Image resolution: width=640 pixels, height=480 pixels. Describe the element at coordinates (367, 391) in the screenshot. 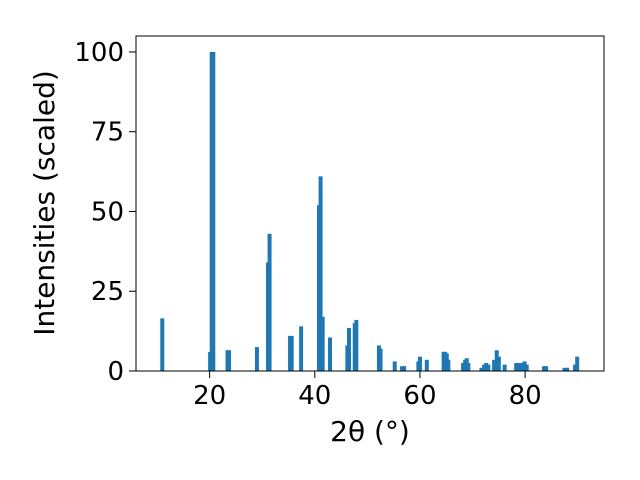

I see `x-axis-ticks: 20 40 60 80` at that location.